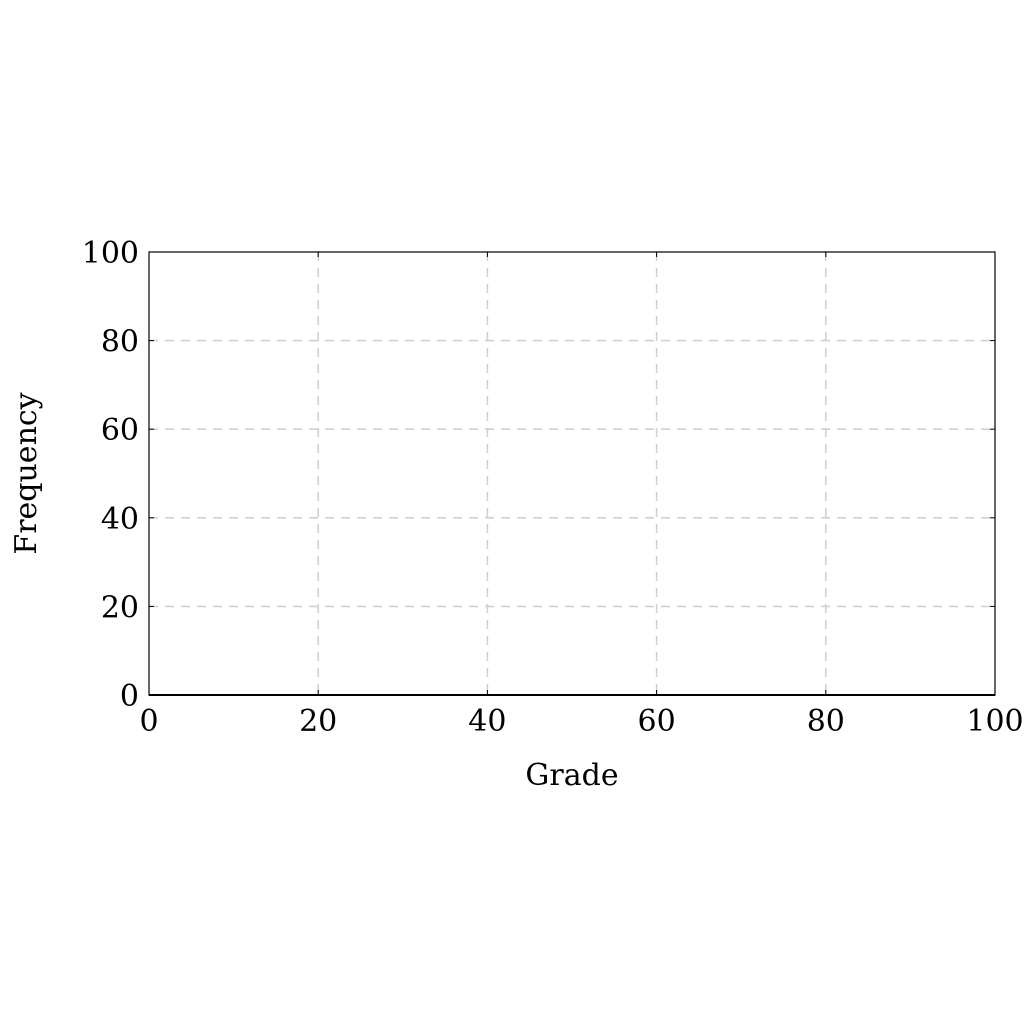 The height and width of the screenshot is (1024, 1024). I want to click on x-tick-label: 40, so click(487, 721).